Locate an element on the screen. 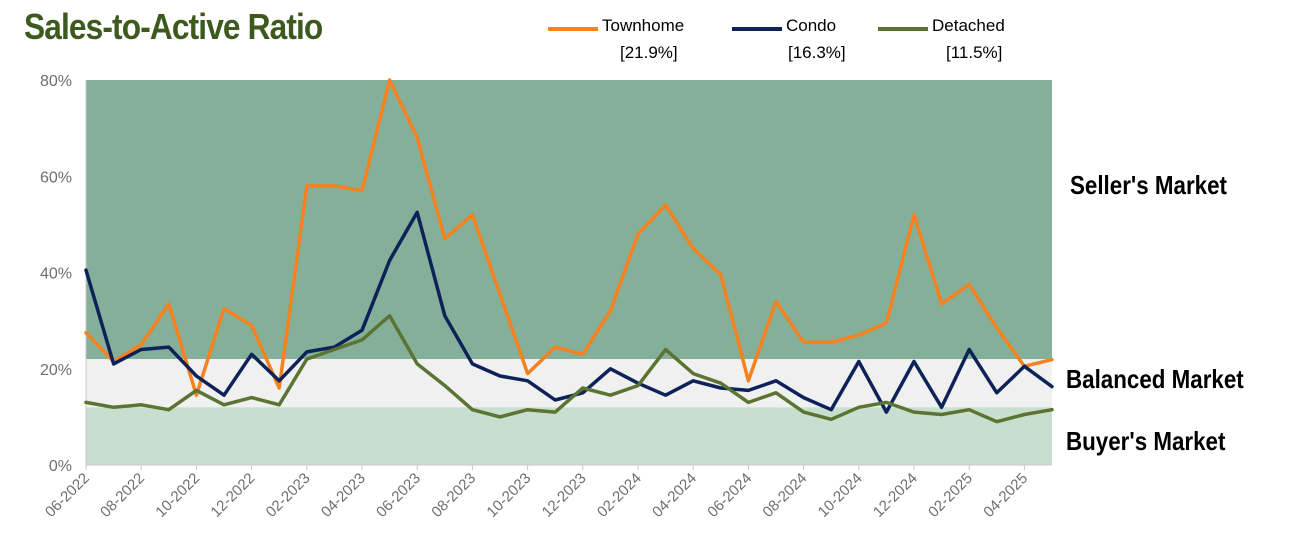  x-tick-label: 08-2022 is located at coordinates (122, 495).